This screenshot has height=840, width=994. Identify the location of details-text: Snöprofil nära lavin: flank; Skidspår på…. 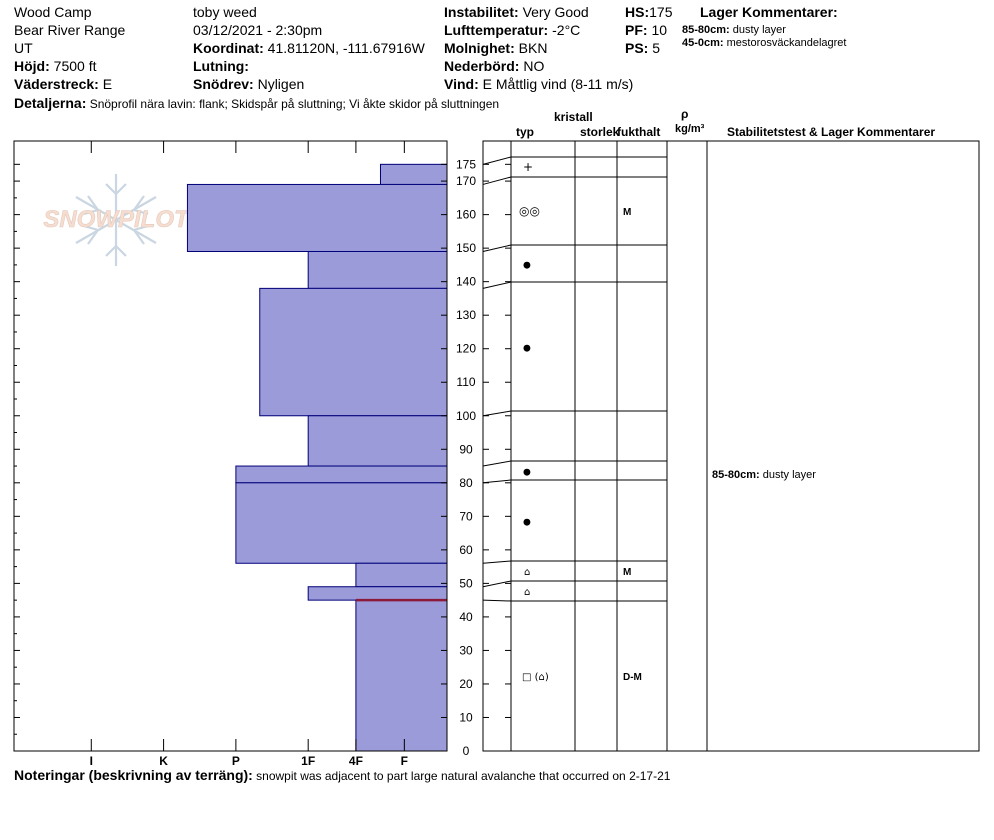
(294, 104).